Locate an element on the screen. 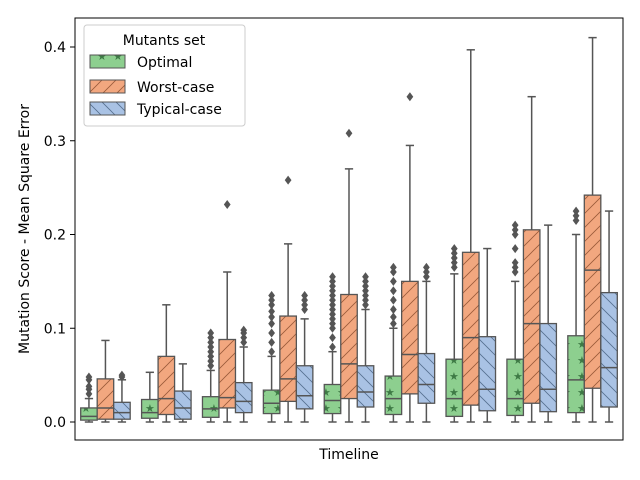  y-axis: 0.0 0.1 0.2 0.3 0.4 is located at coordinates (59, 235).